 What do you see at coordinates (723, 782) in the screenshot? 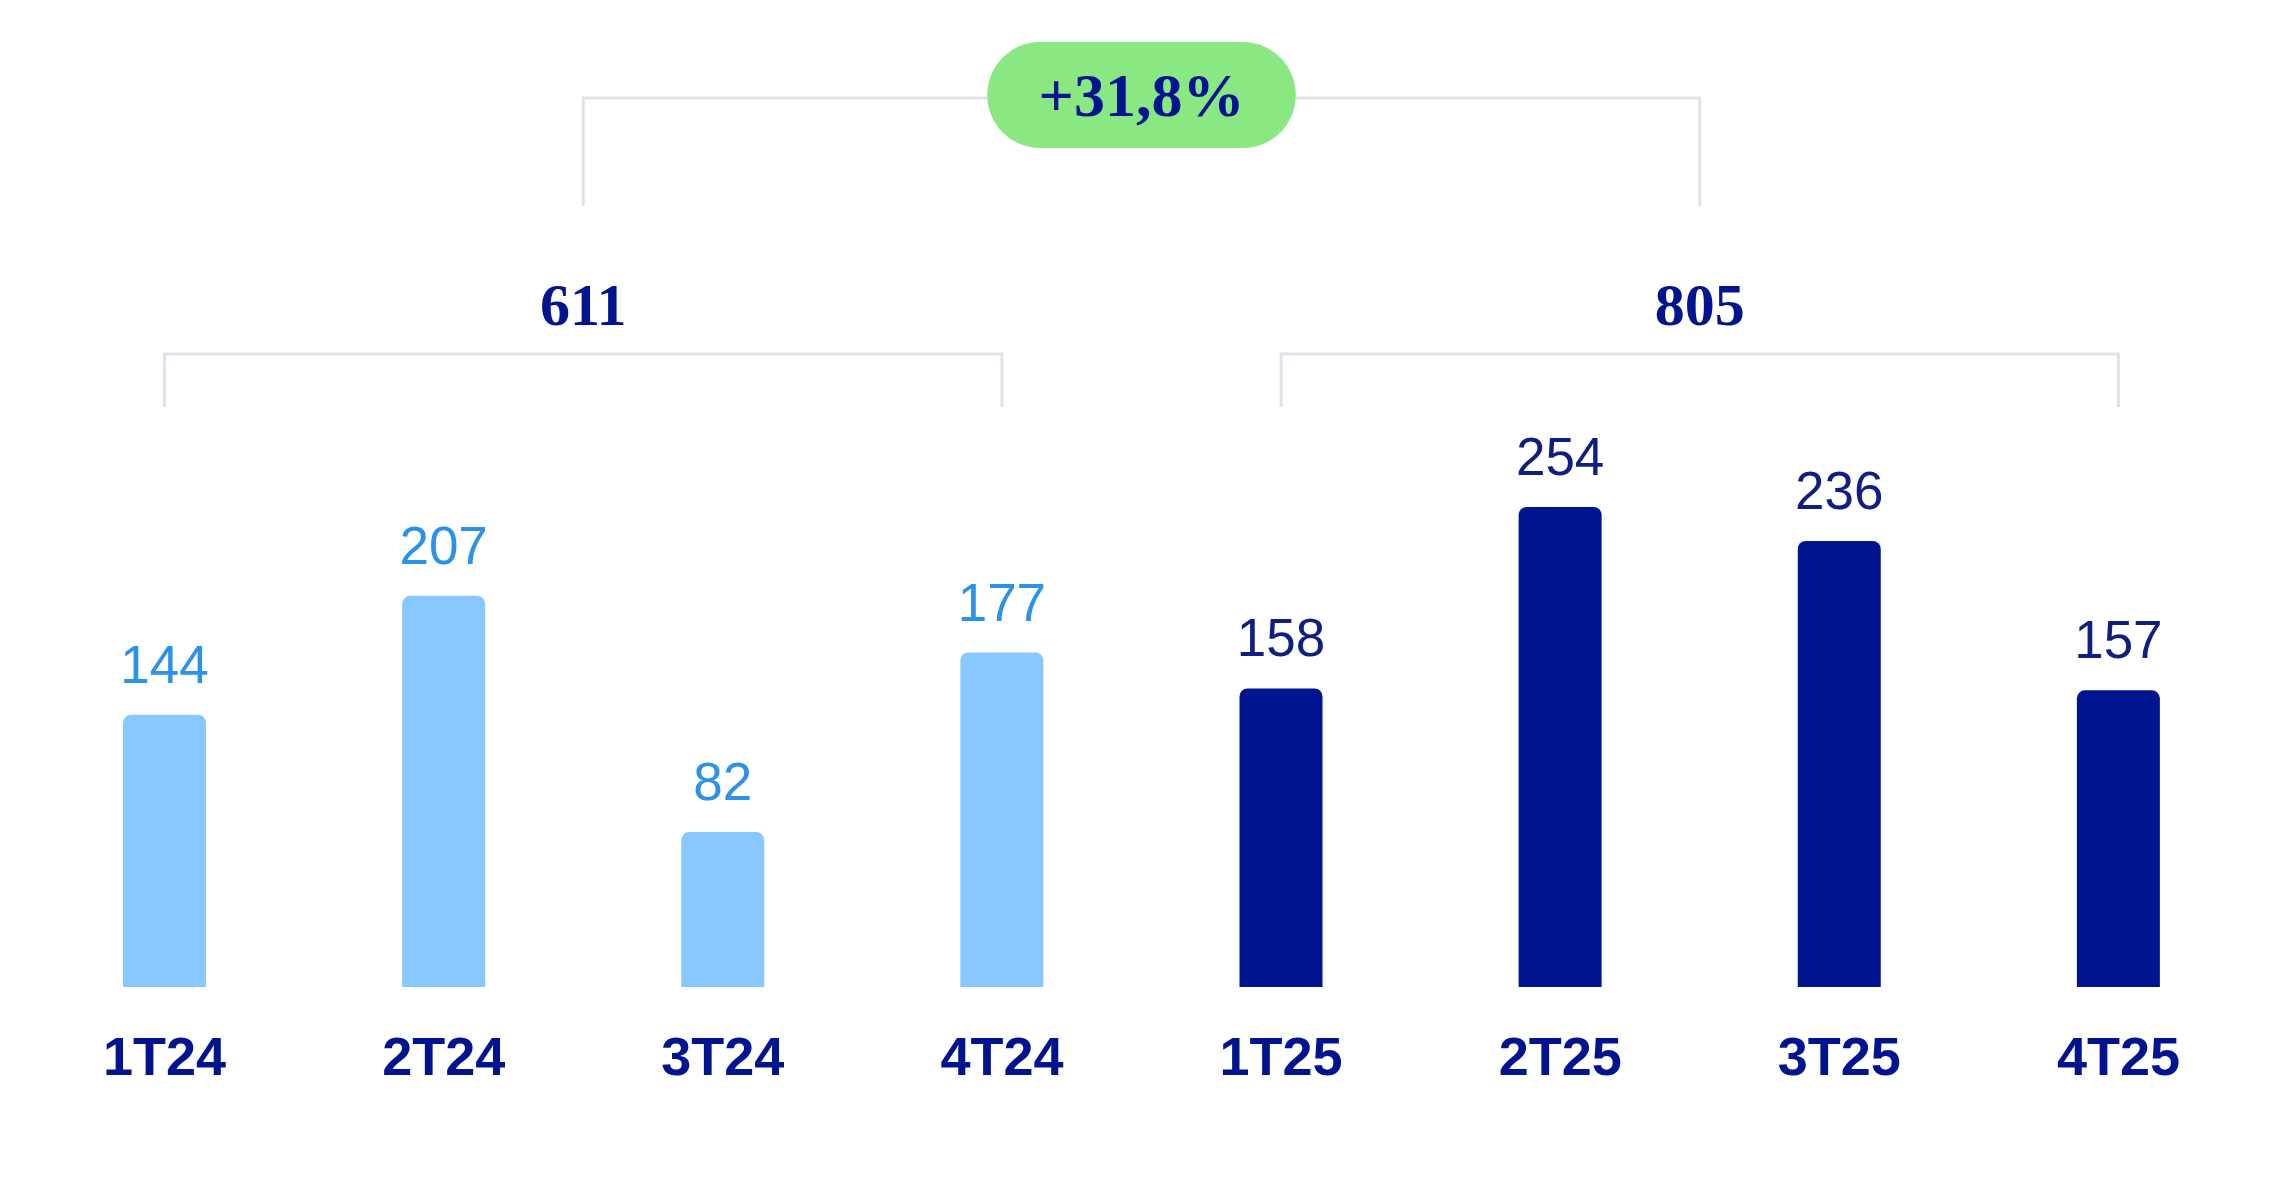
I see `data-label: 82` at bounding box center [723, 782].